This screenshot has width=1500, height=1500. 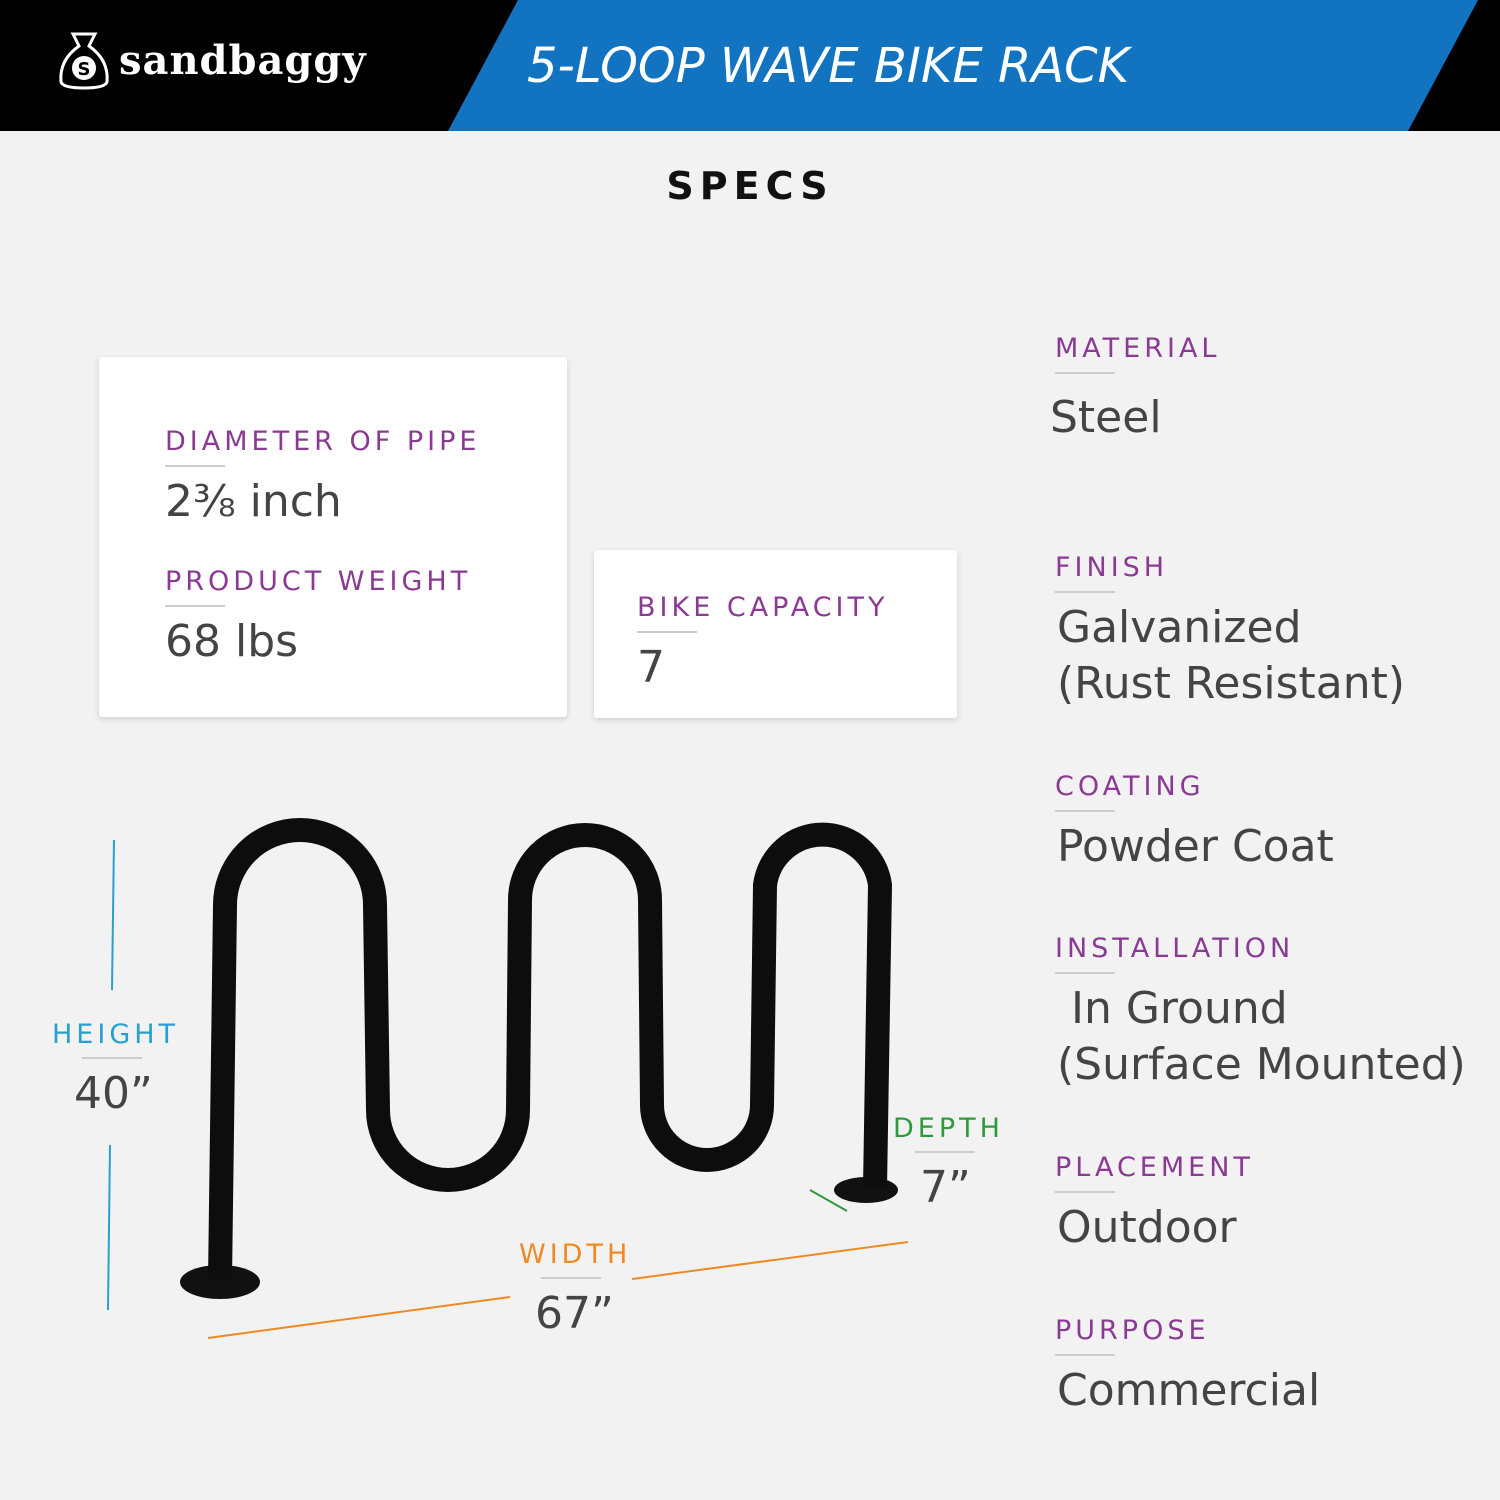 I want to click on title-banner, so click(x=963, y=65).